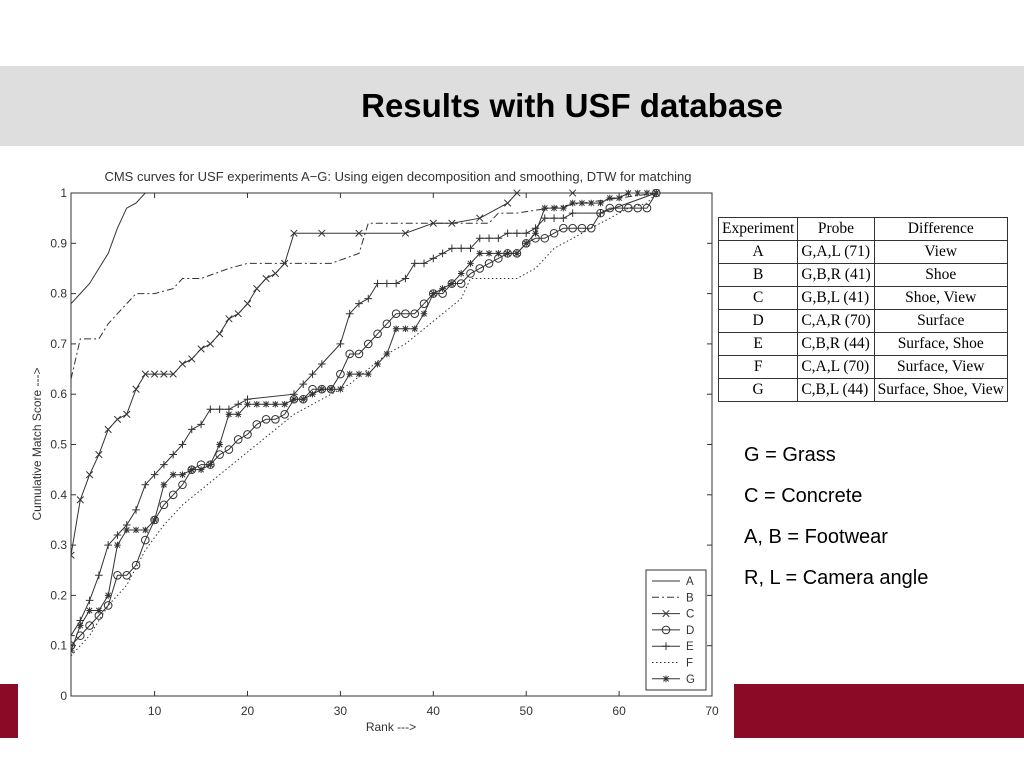  I want to click on table-row: G C,B,L (44) Surface, Shoe, View, so click(862, 390).